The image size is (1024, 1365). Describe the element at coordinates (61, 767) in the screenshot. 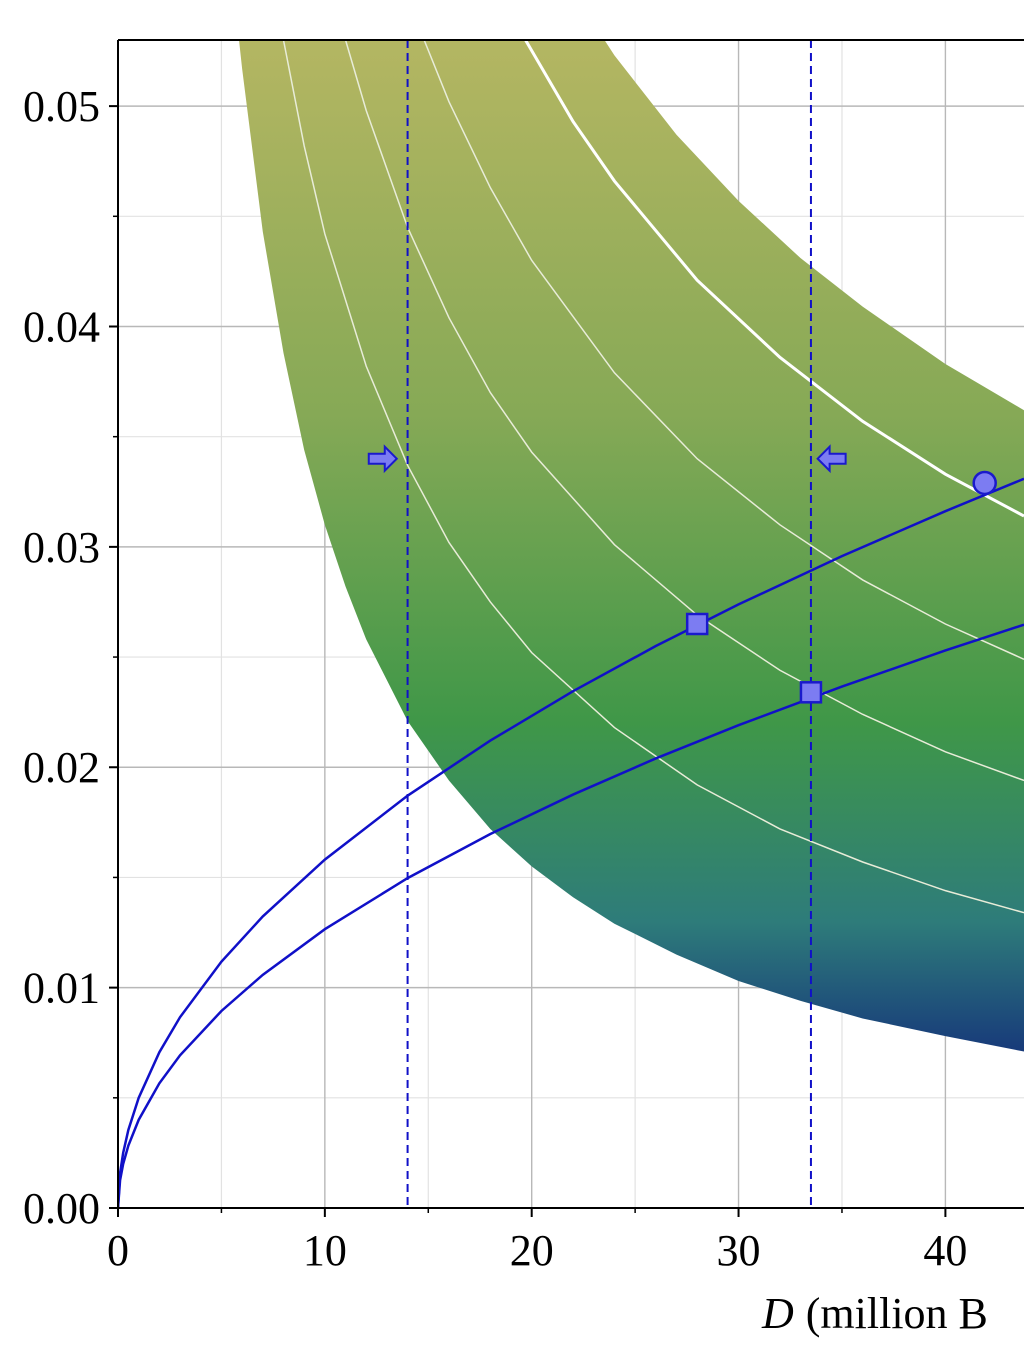

I see `y-tick-label: 0.02` at that location.